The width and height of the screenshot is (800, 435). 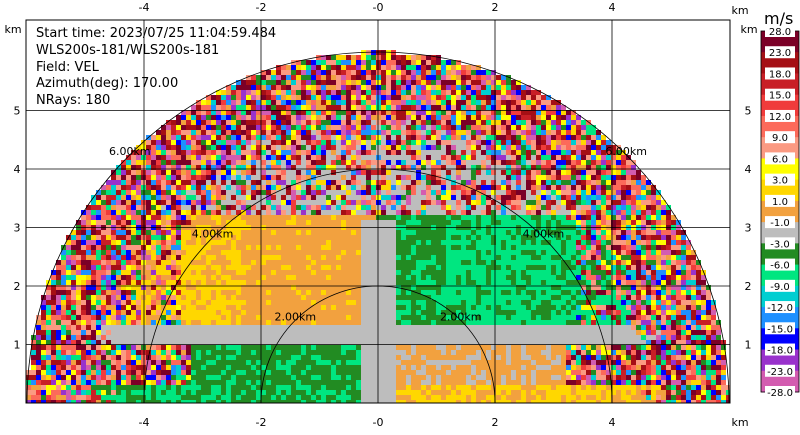 I want to click on colorbar-tick-label: -9.0, so click(x=780, y=287).